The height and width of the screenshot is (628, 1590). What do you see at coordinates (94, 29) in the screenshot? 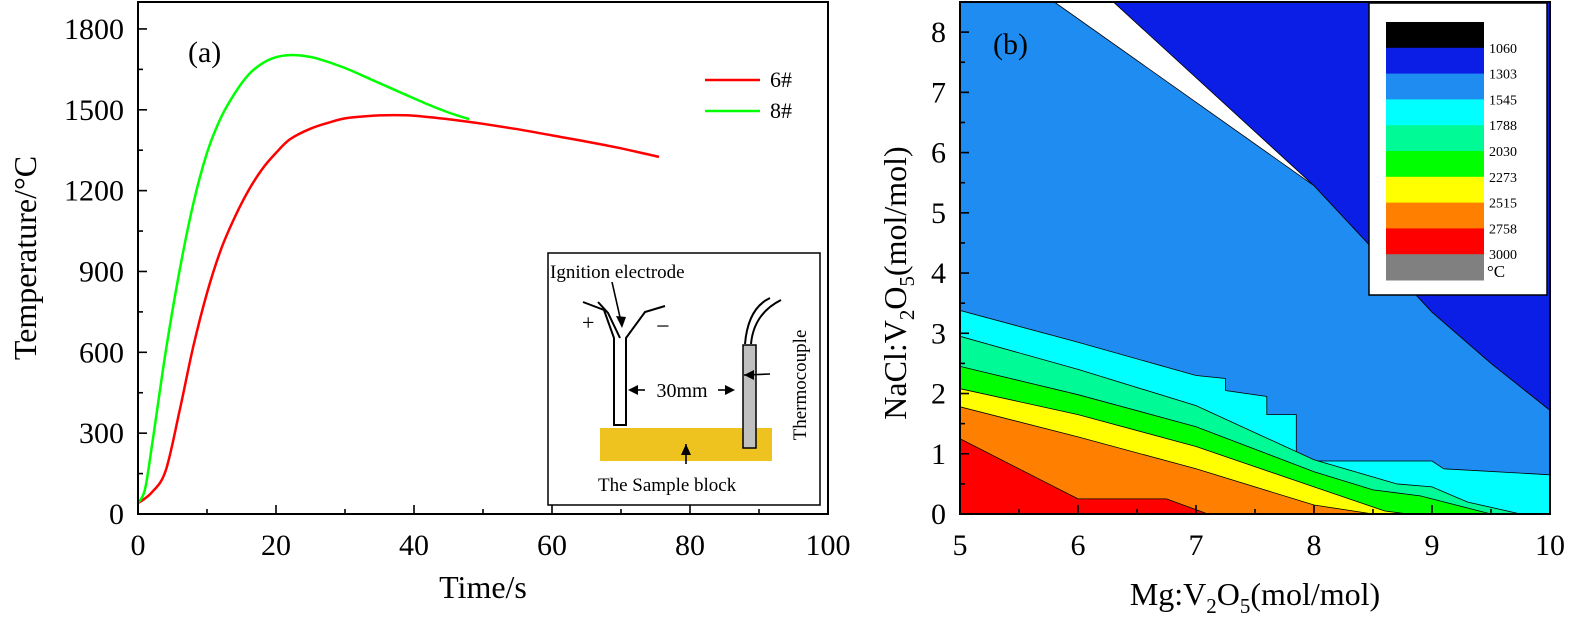
I see `y-tick-label-a: 1800` at bounding box center [94, 29].